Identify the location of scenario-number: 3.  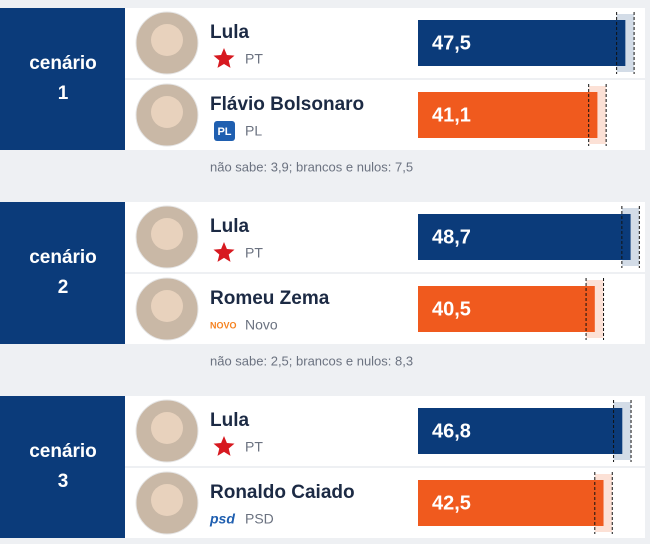
(63, 481).